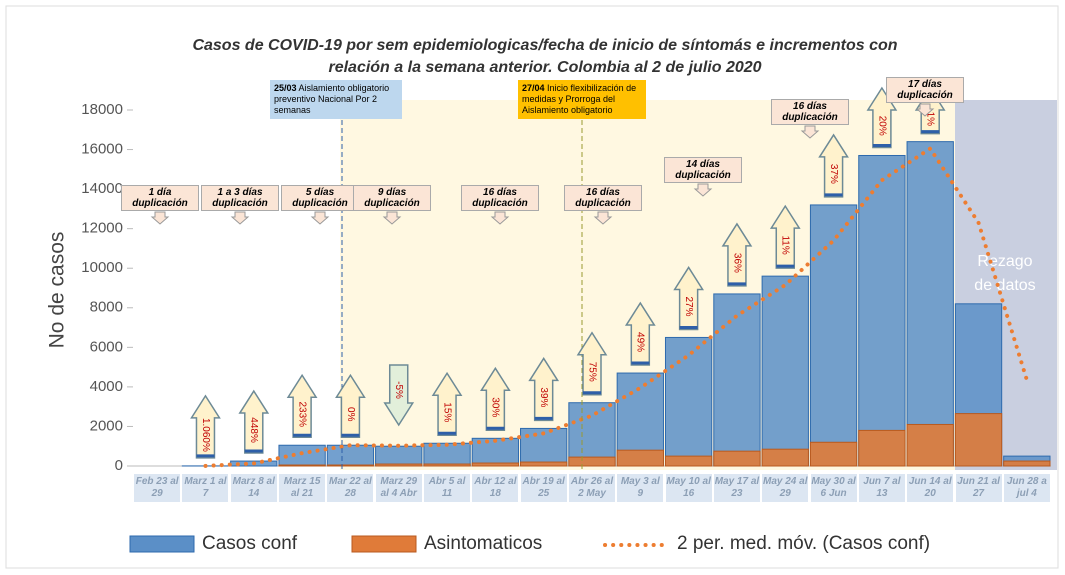 This screenshot has height=575, width=1065. Describe the element at coordinates (1026, 488) in the screenshot. I see `x-tick-label: Jun 28 a jul 4` at that location.